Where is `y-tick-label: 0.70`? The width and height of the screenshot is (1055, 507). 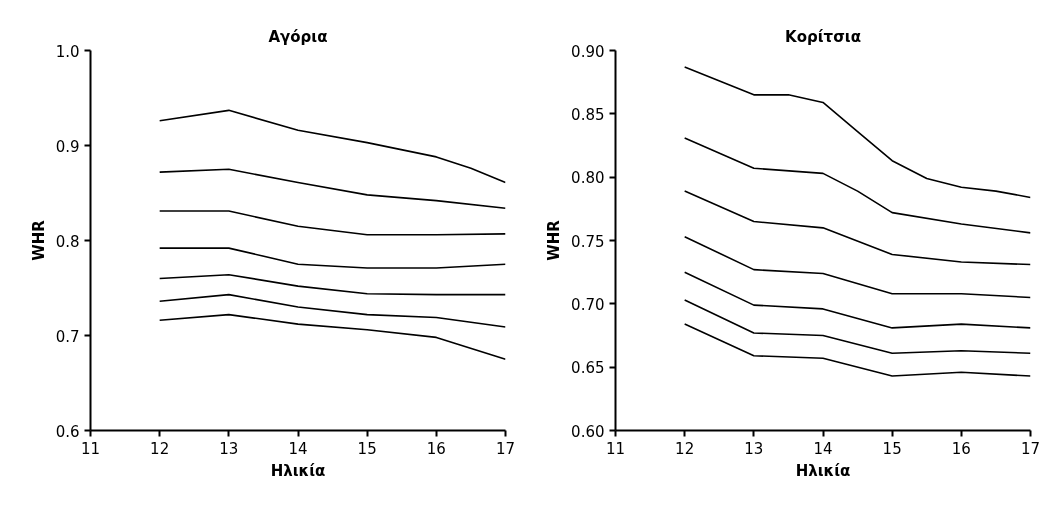
y-tick-label: 0.70 is located at coordinates (588, 304).